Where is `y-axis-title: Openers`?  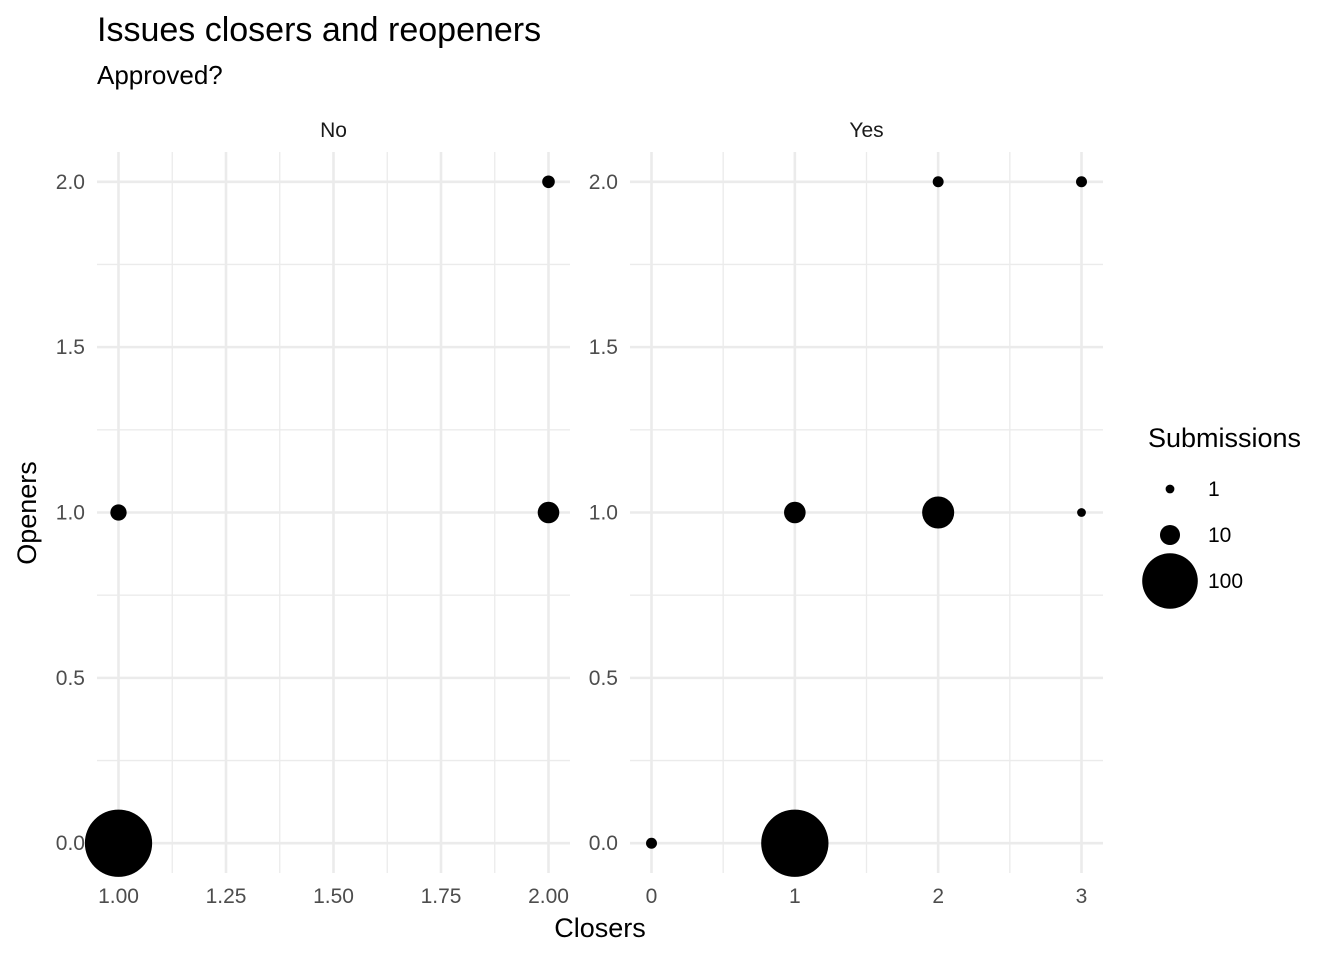 y-axis-title: Openers is located at coordinates (27, 513).